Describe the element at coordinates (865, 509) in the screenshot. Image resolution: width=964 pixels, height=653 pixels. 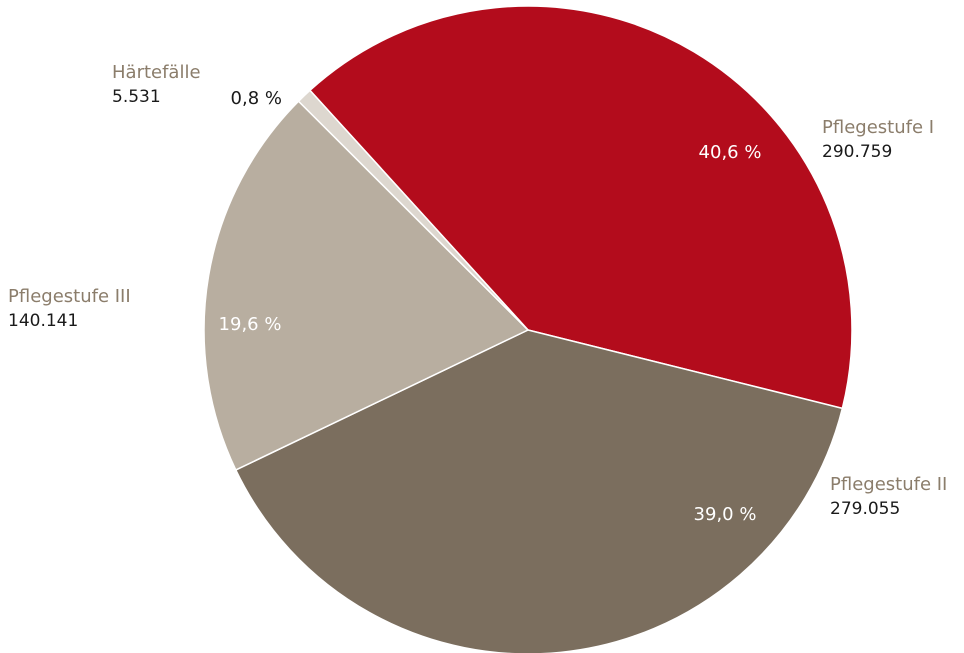
I see `value-label-pflegestufe-2: 279.055` at that location.